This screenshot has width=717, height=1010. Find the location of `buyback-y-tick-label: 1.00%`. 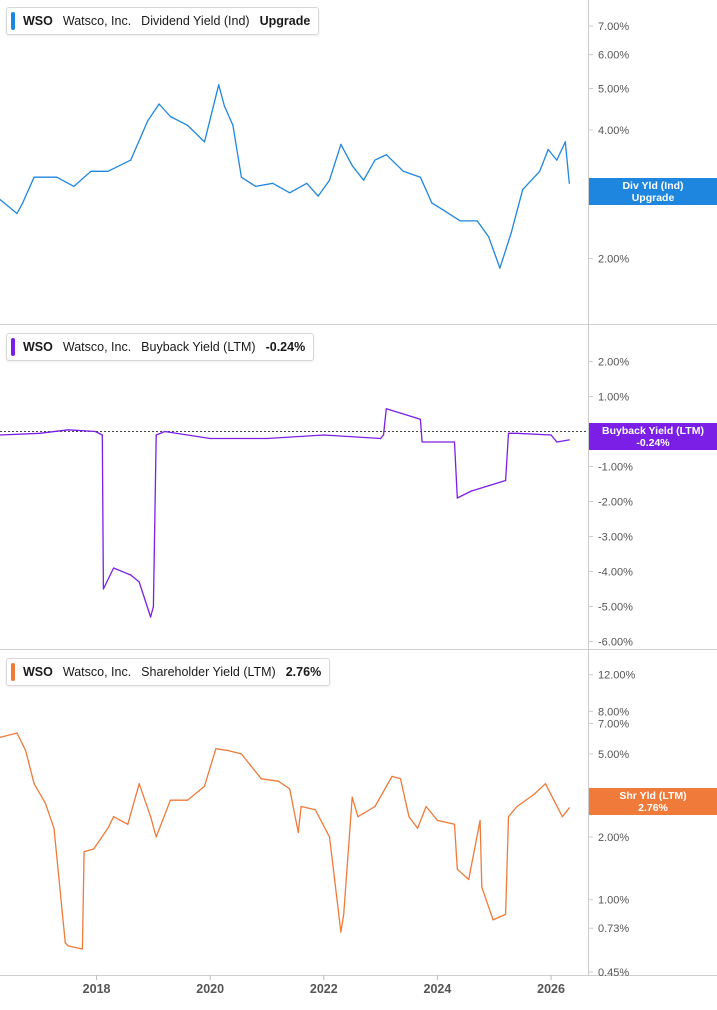

buyback-y-tick-label: 1.00% is located at coordinates (613, 398).